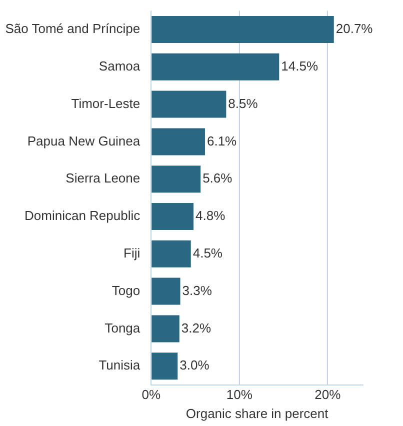 This screenshot has width=403, height=426. Describe the element at coordinates (217, 178) in the screenshot. I see `data-label: 5.6%` at that location.